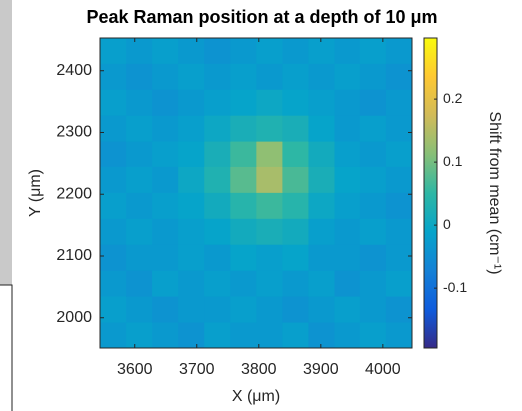 The image size is (522, 411). What do you see at coordinates (453, 161) in the screenshot?
I see `colorbar-tick-label: 0.1` at bounding box center [453, 161].